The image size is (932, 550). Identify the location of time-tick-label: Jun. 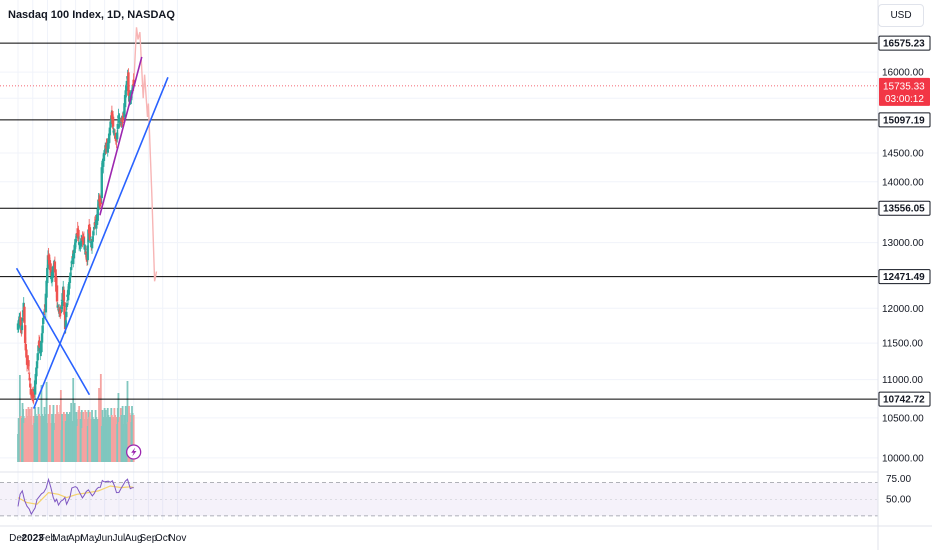
(105, 538).